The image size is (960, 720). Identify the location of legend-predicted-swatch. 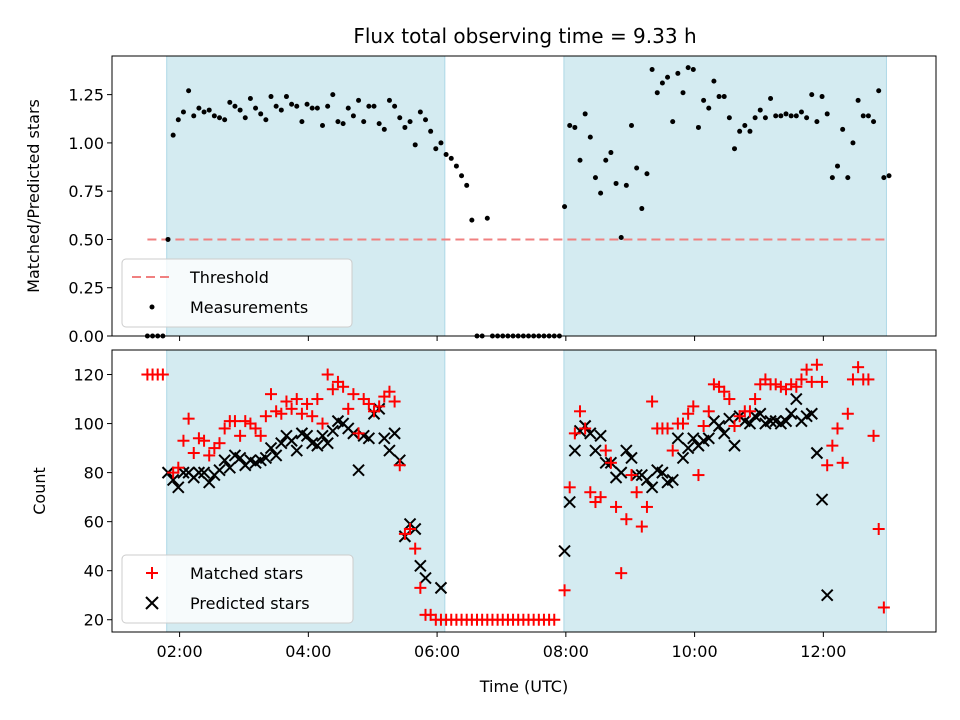
(152, 603).